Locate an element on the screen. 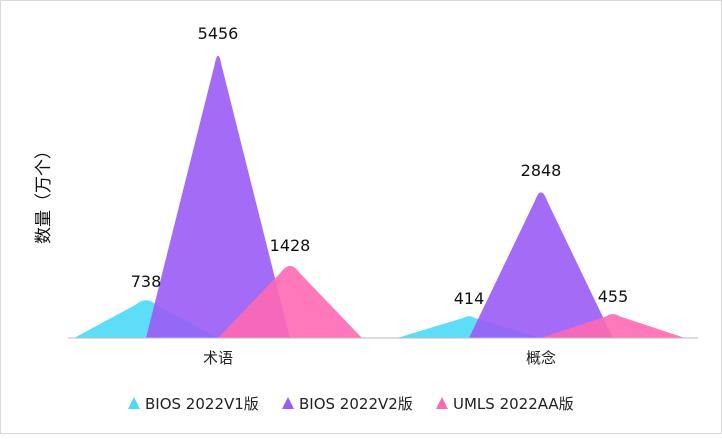 This screenshot has height=439, width=722. data-label: 5456 is located at coordinates (218, 33).